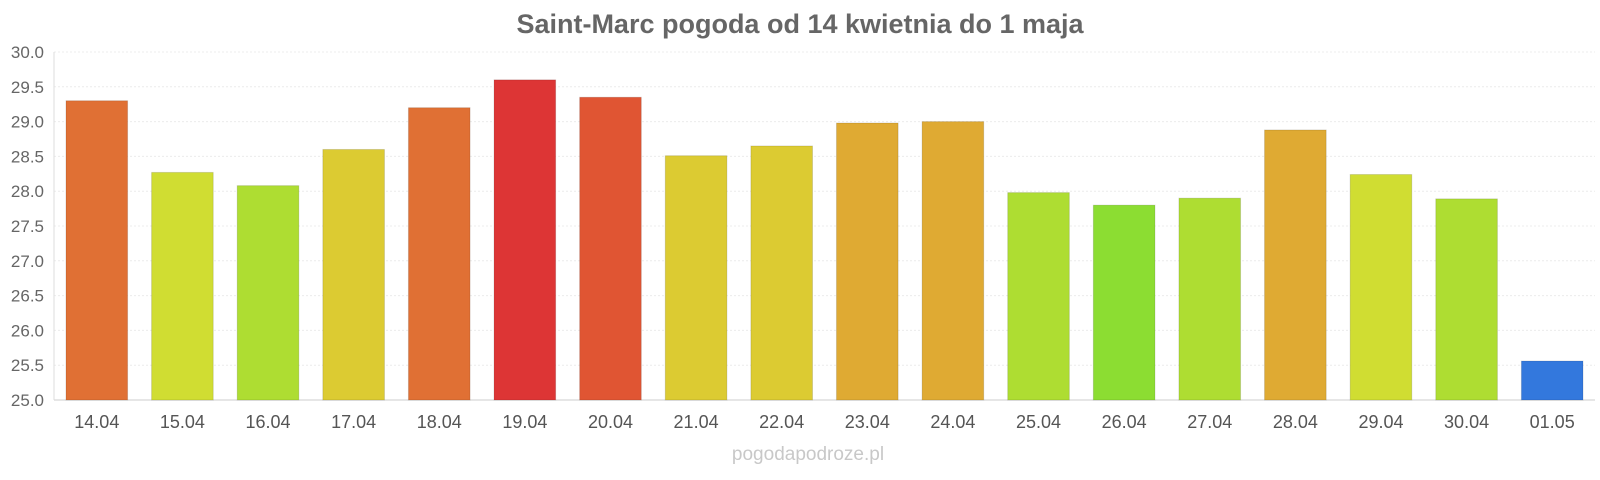  I want to click on x-tick-label: 25.04, so click(1038, 422).